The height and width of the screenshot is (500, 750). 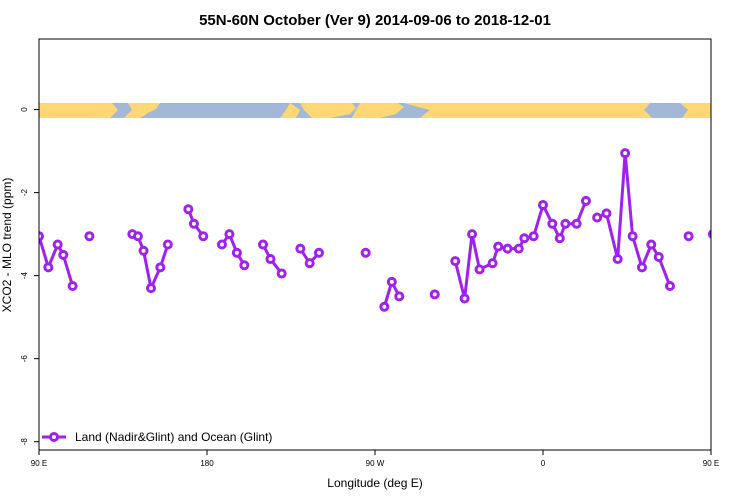 I want to click on y-tick-label: -4, so click(x=24, y=276).